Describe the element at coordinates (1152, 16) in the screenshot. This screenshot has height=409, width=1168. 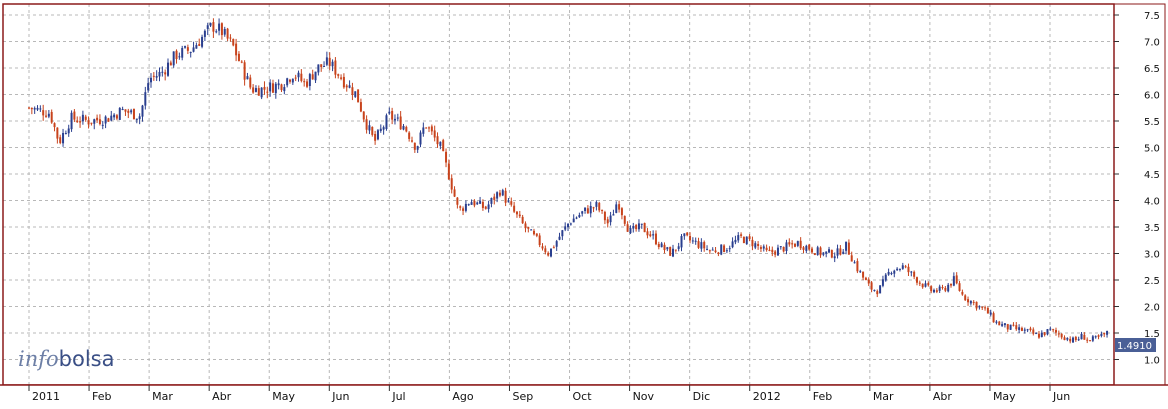
I see `y-tick-label: 7.5` at that location.